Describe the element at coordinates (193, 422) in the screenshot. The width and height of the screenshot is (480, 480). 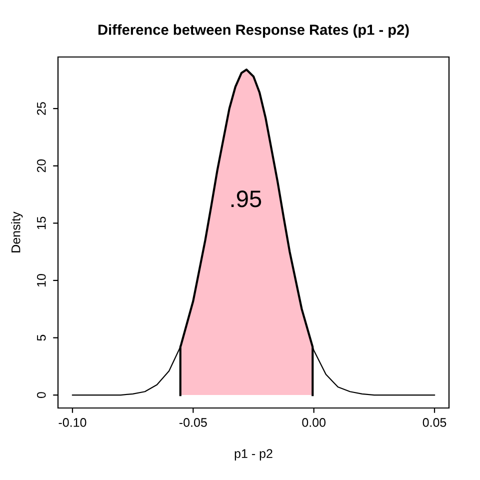
I see `x-tick-label: -0.05` at that location.